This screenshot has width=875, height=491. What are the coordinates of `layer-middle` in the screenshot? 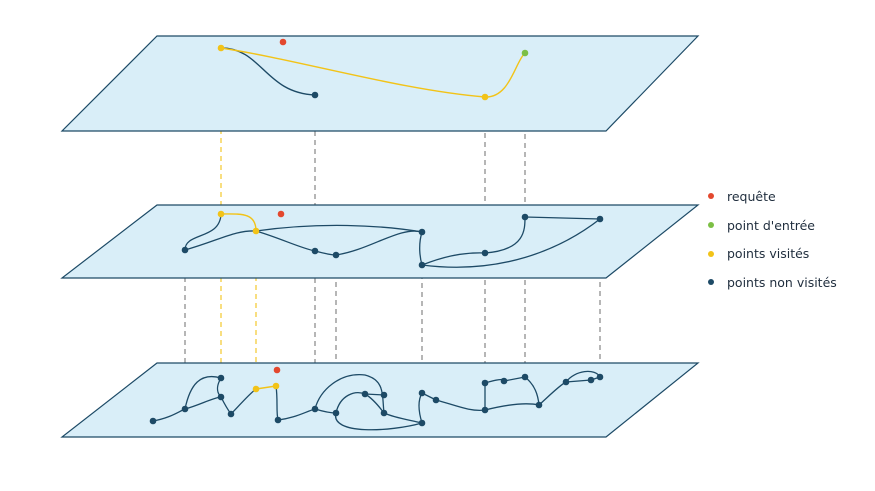 It's located at (380, 241).